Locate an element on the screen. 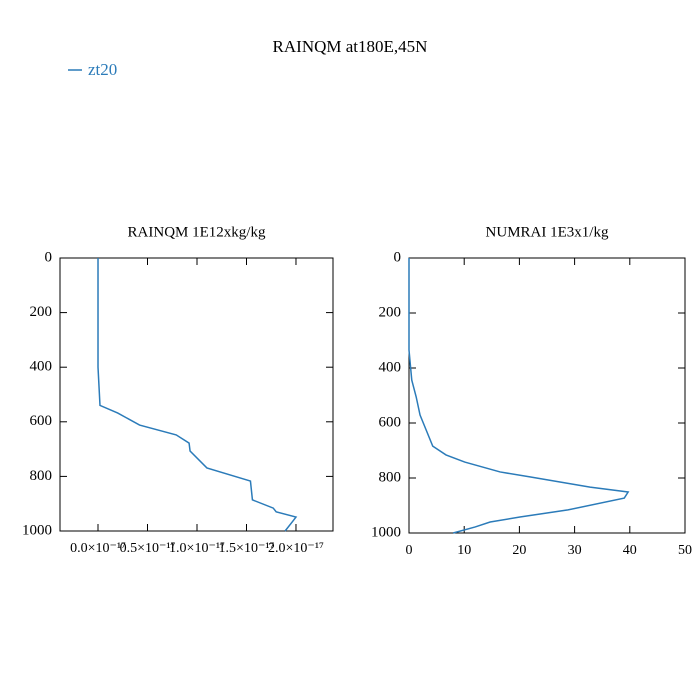 This screenshot has width=700, height=700. legend-label: zt20 is located at coordinates (102, 69).